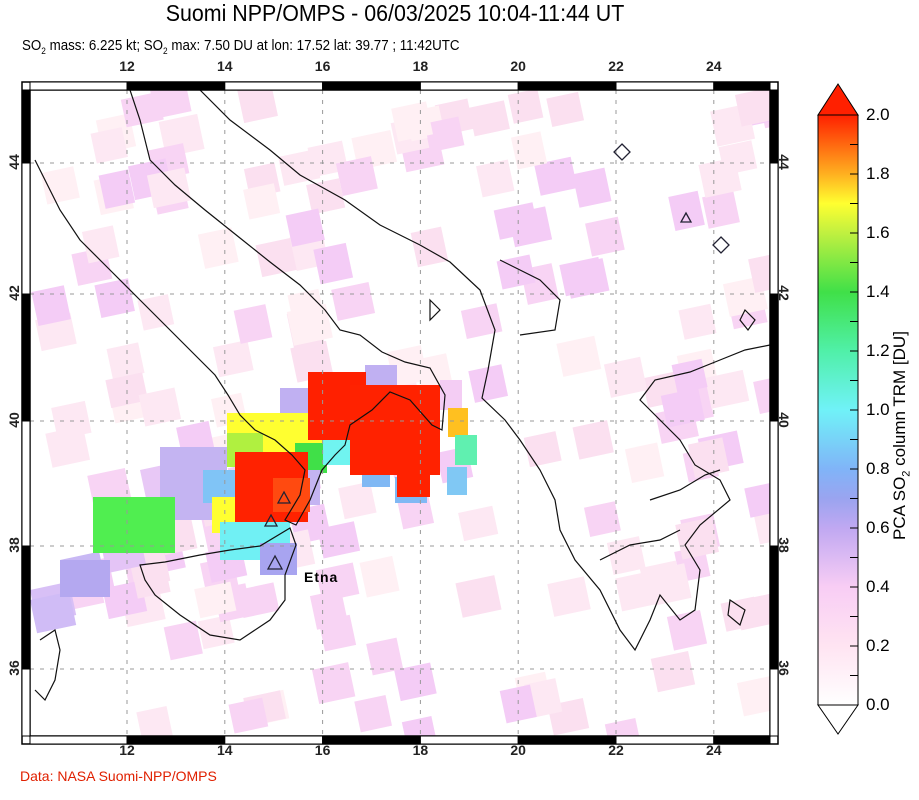 The width and height of the screenshot is (919, 800). Describe the element at coordinates (714, 66) in the screenshot. I see `lon-tick-label: 24` at that location.